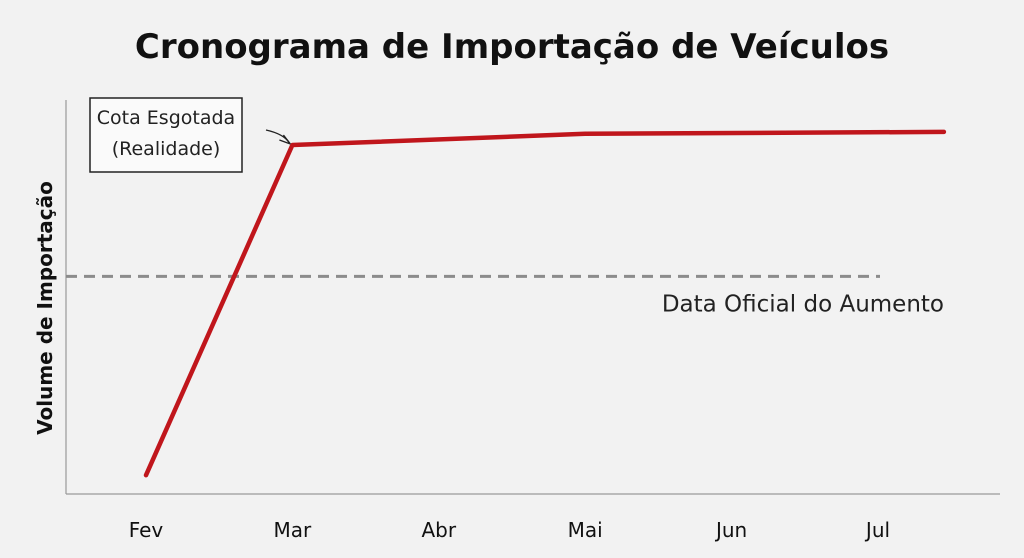 Image resolution: width=1024 pixels, height=558 pixels. What do you see at coordinates (293, 530) in the screenshot?
I see `x-tick-label: Mar` at bounding box center [293, 530].